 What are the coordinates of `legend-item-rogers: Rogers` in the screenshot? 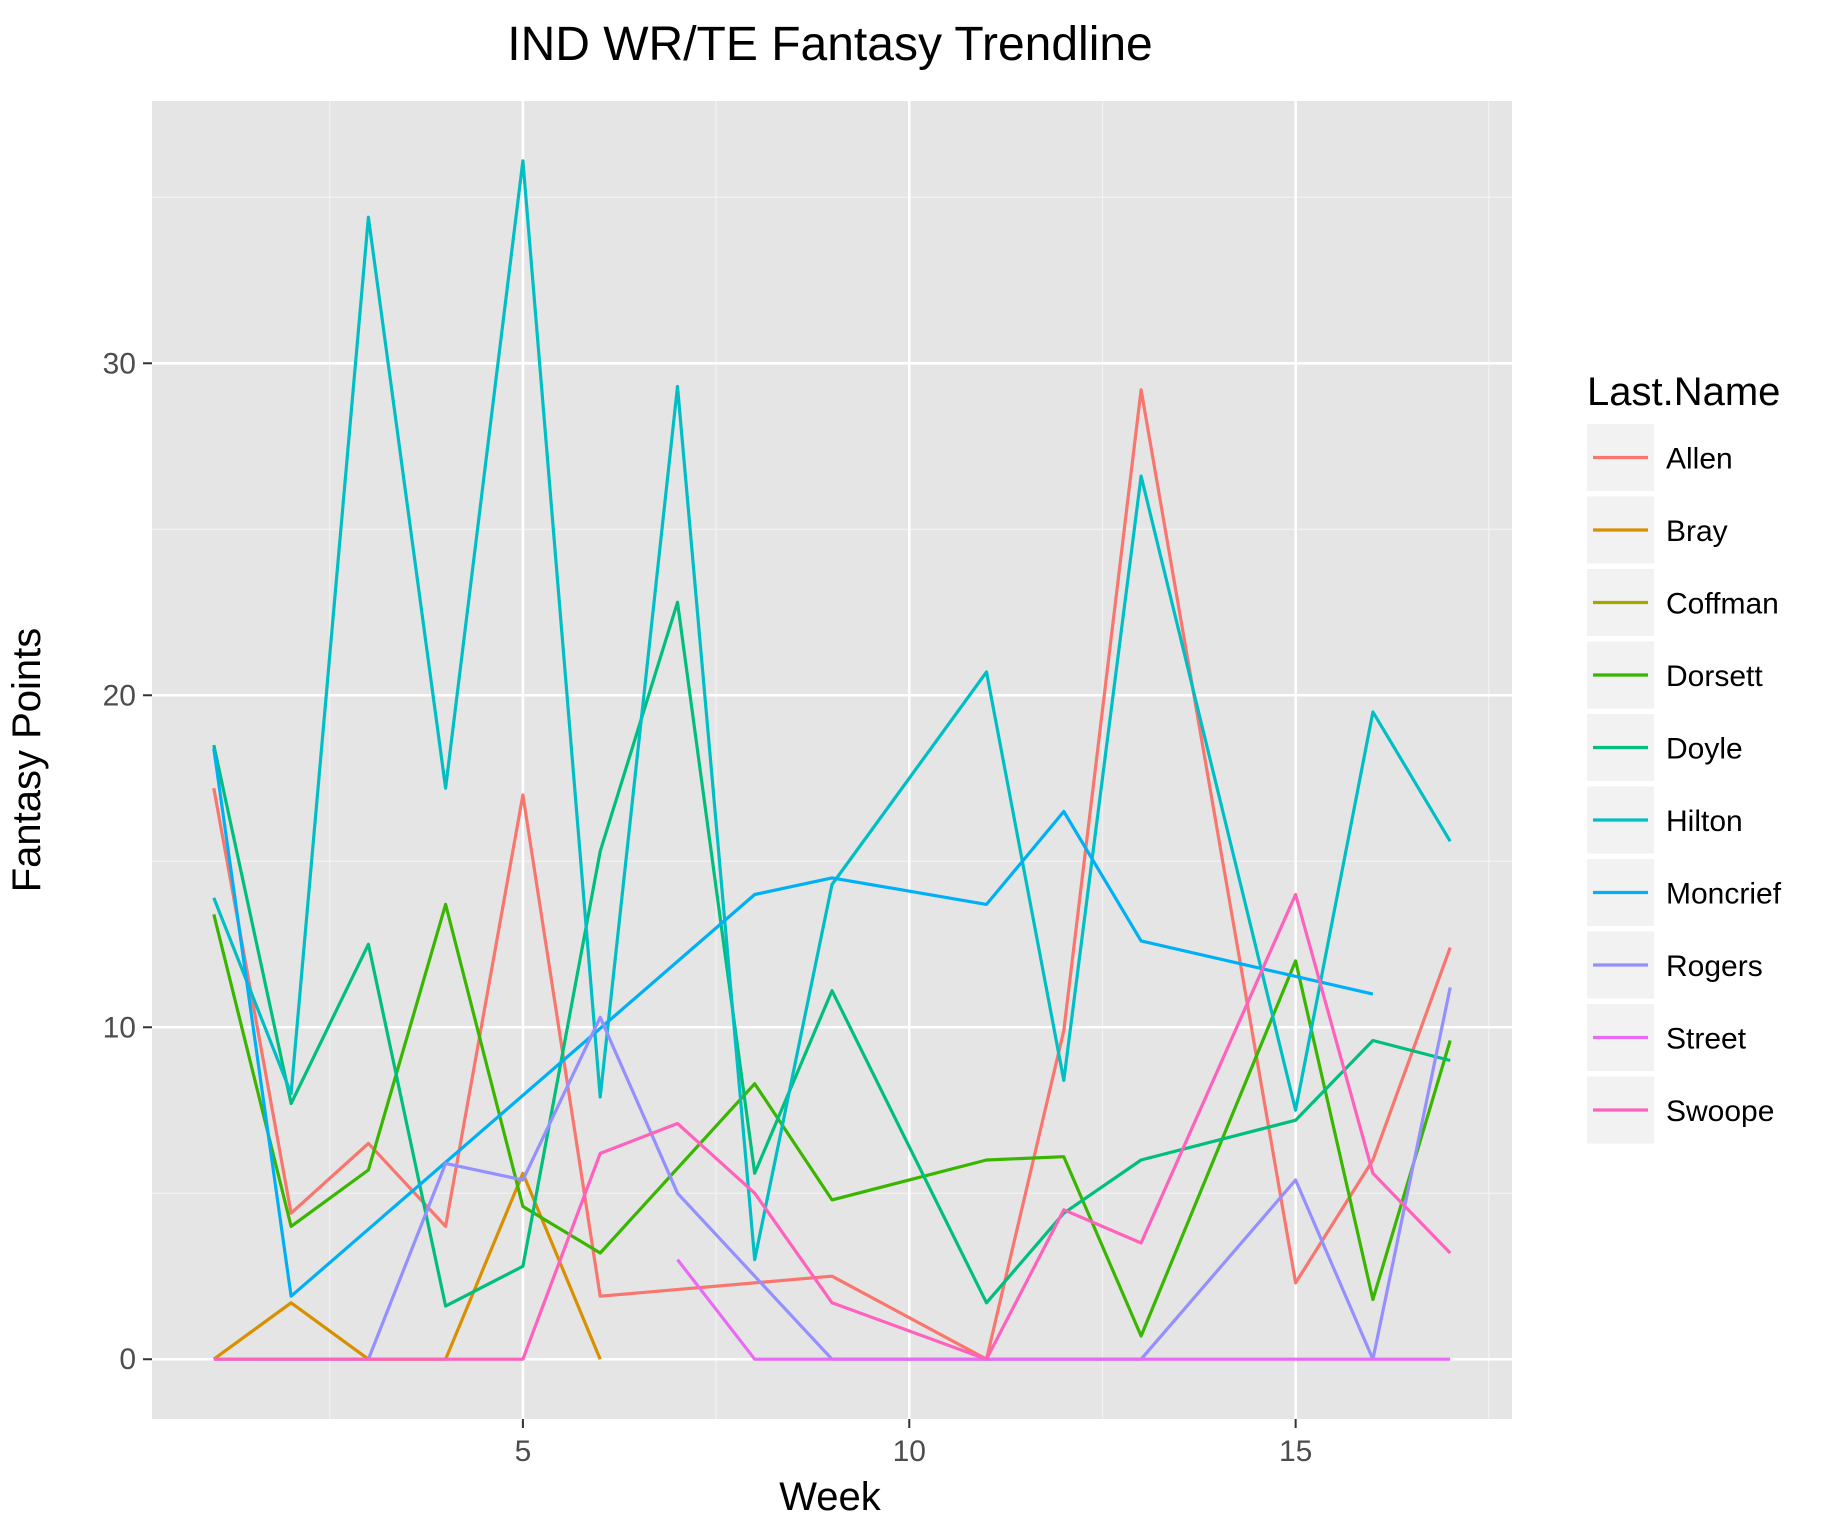 It's located at (1675, 965).